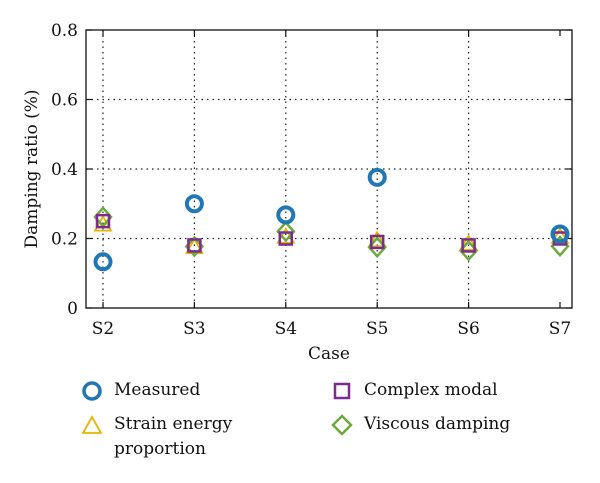  I want to click on point-circle-s4, so click(286, 215).